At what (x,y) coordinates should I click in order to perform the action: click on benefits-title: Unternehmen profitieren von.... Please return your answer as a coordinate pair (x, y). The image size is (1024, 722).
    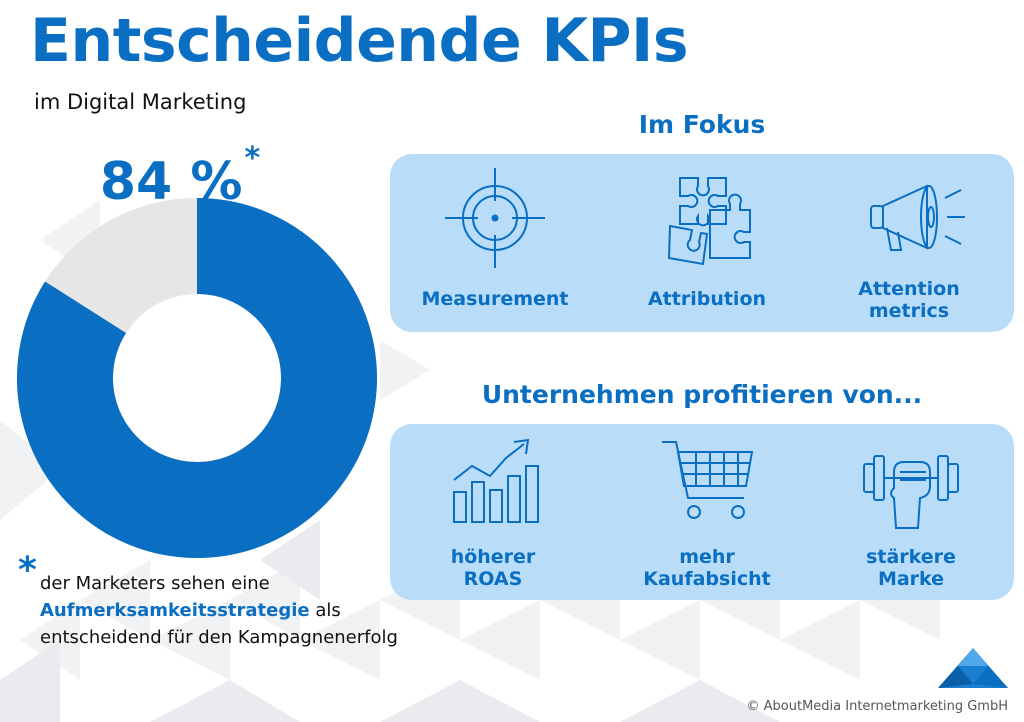
    Looking at the image, I should click on (702, 394).